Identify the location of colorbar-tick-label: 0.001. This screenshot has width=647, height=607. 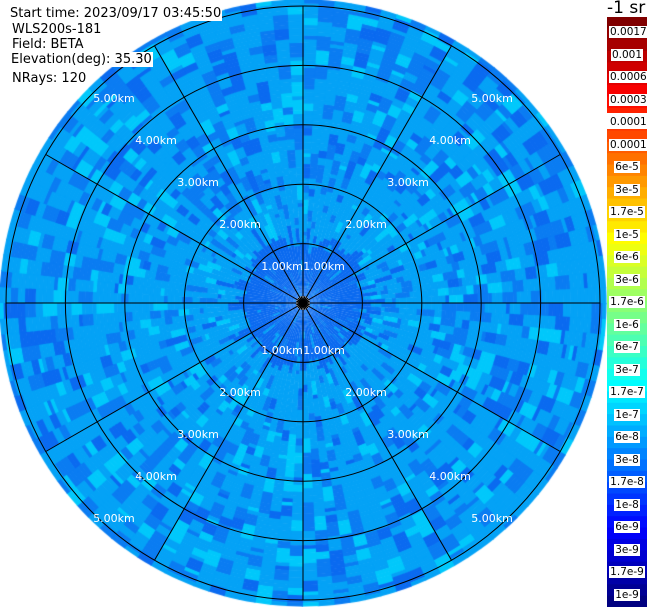
(627, 55).